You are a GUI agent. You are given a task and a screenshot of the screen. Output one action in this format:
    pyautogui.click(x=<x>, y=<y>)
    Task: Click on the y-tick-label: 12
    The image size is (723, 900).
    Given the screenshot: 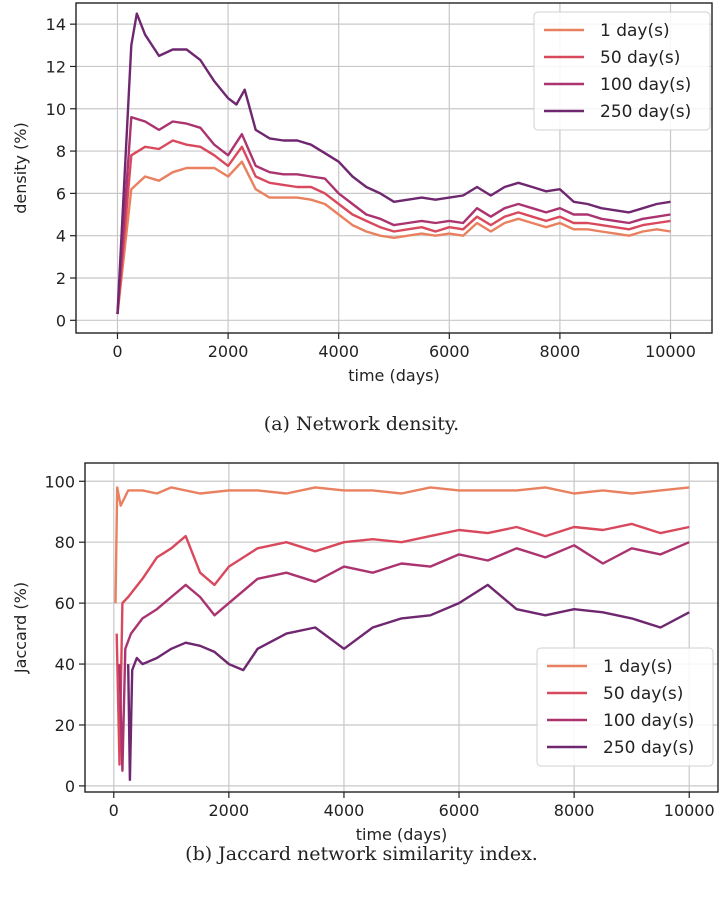 What is the action you would take?
    pyautogui.click(x=56, y=66)
    